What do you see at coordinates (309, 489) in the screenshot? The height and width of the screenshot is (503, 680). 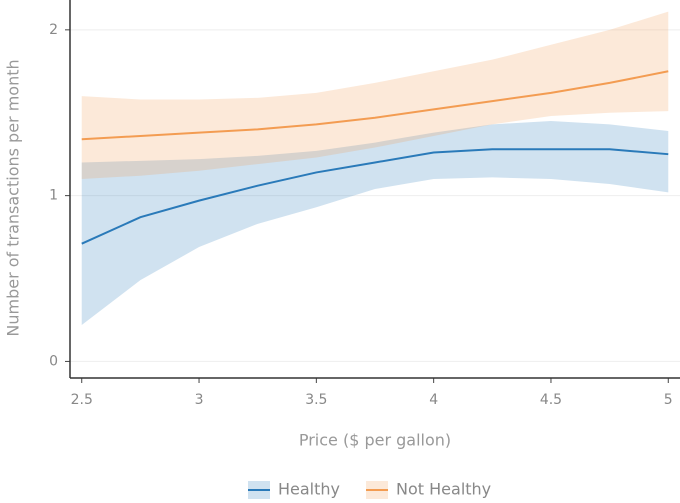 I see `legend-label: Healthy` at bounding box center [309, 489].